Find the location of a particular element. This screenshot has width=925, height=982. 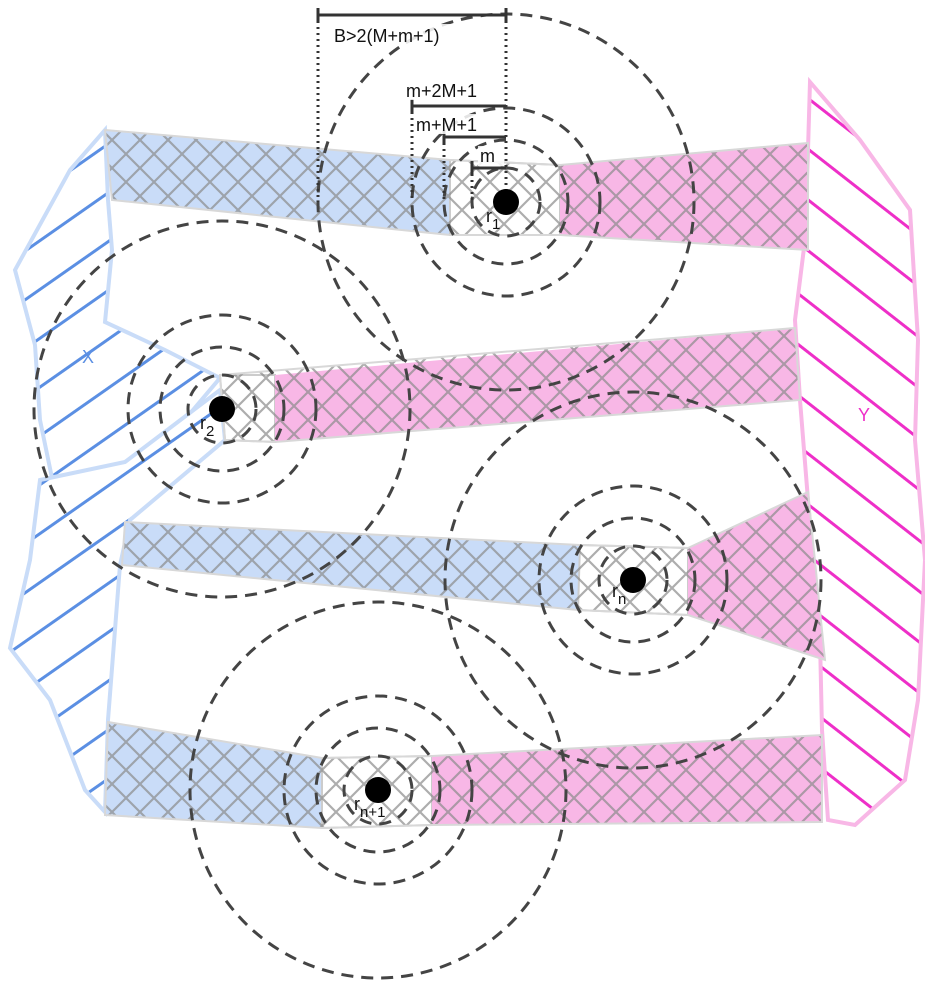

m-label: m is located at coordinates (487, 156).